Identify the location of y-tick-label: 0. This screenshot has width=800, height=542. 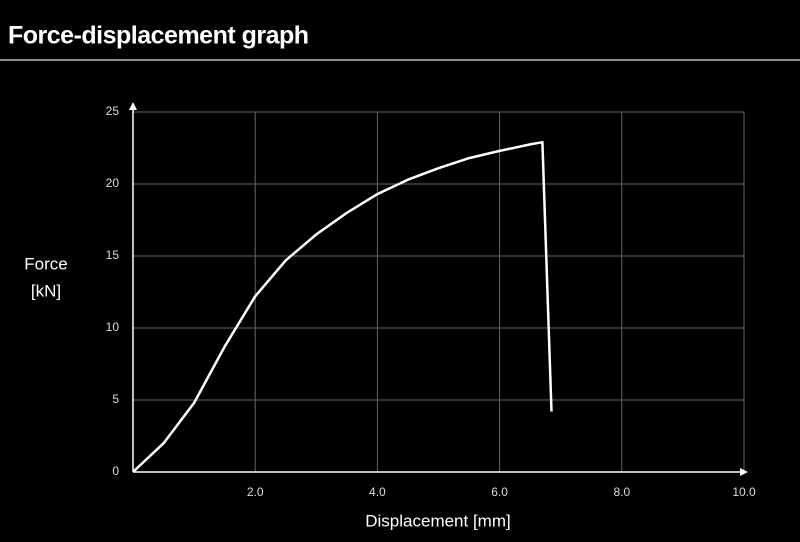
(115, 471).